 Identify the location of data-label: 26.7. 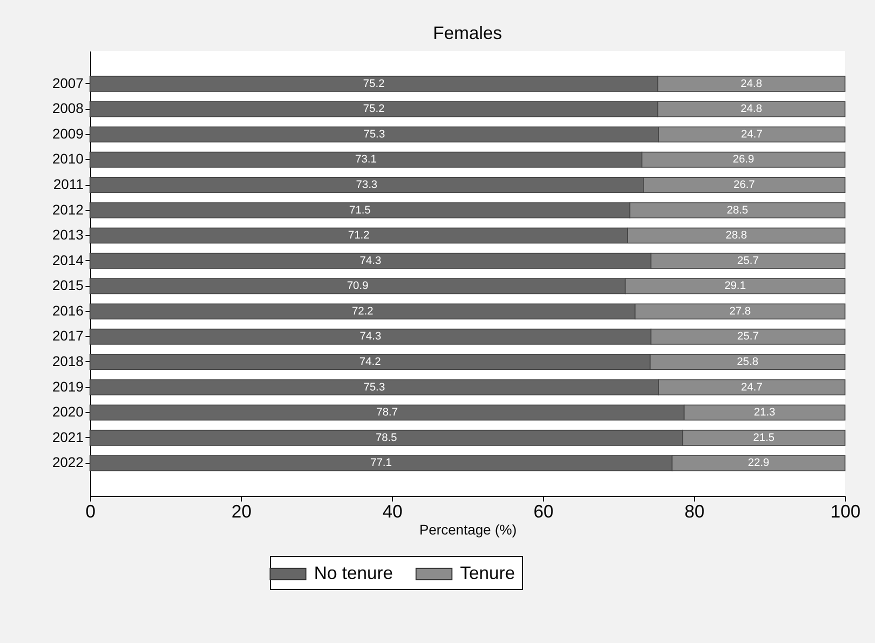
(744, 185).